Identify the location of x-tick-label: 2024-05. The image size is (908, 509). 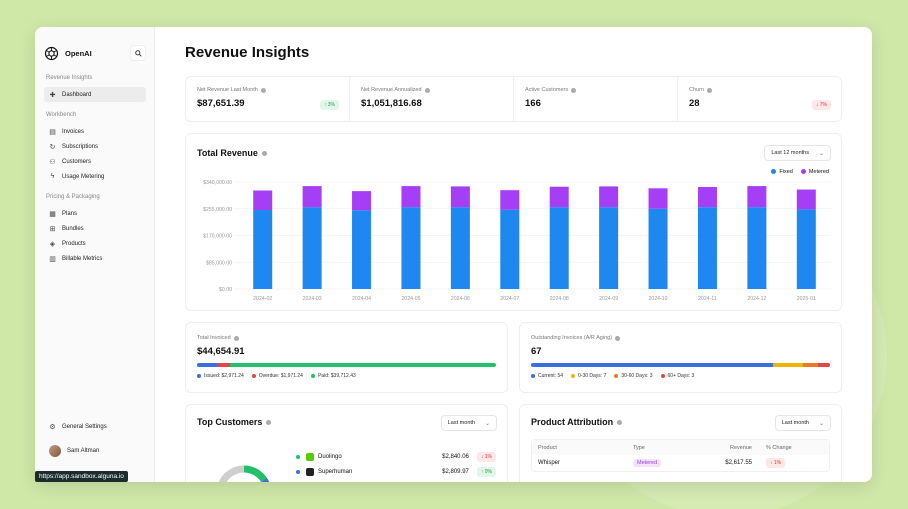
(410, 299).